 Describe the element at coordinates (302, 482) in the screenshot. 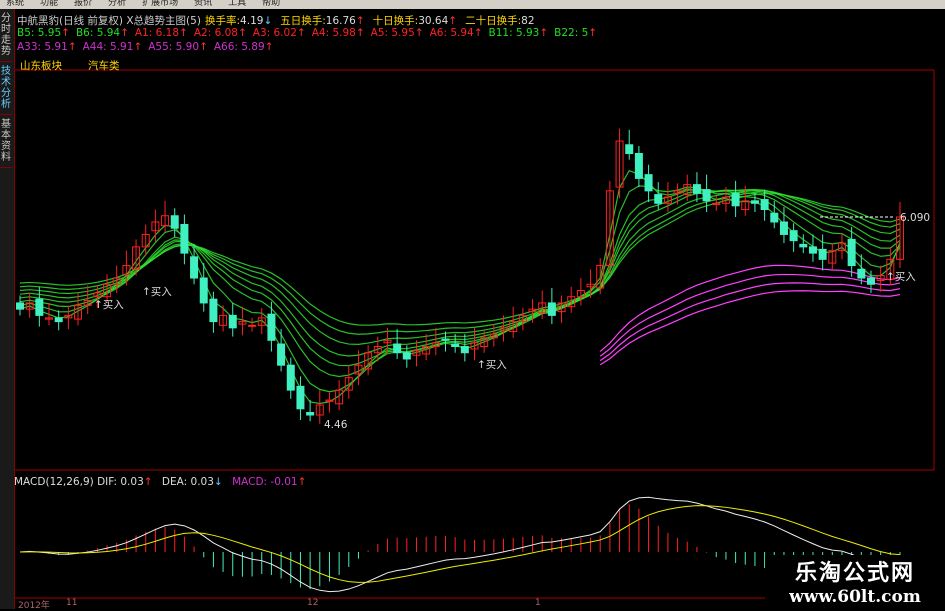

I see `macd-arrow-icon: ↑` at that location.